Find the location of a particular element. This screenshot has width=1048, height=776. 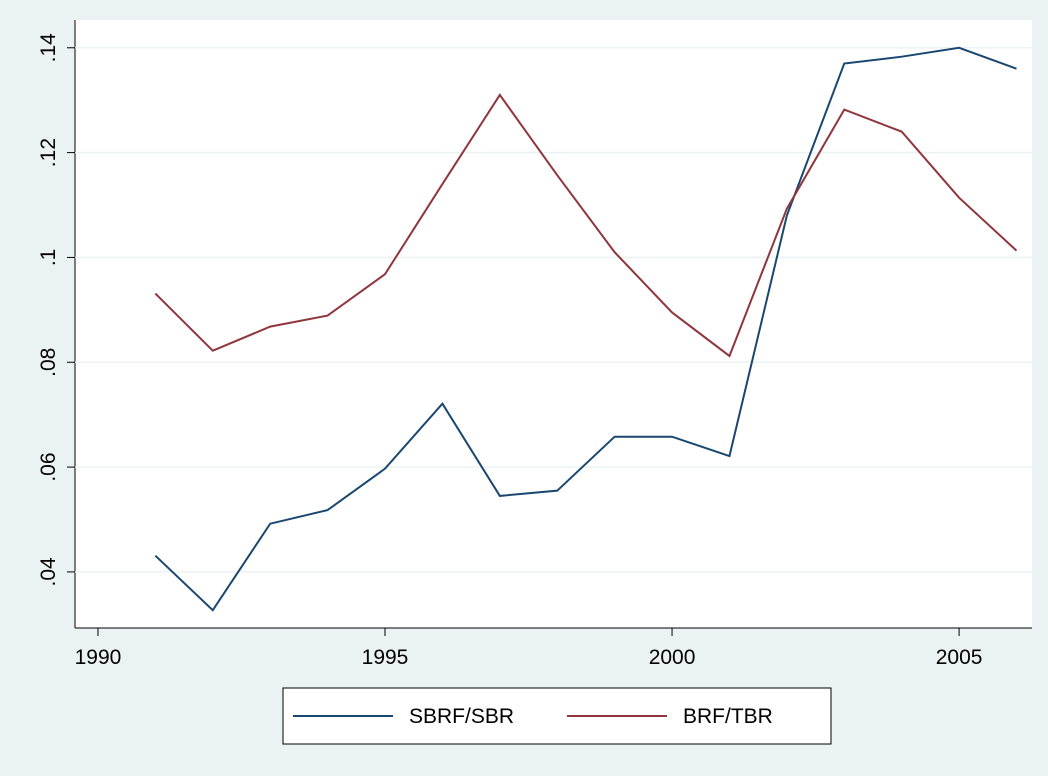

y-tick-label: .08 is located at coordinates (48, 362).